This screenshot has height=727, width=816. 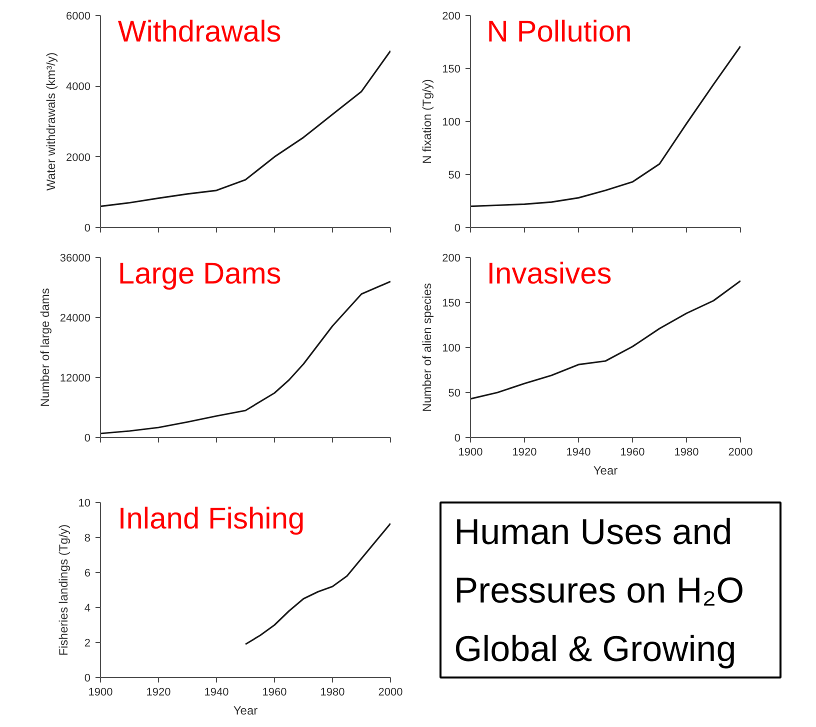 I want to click on y-axis-title: N fixation (Tg/y), so click(x=427, y=121).